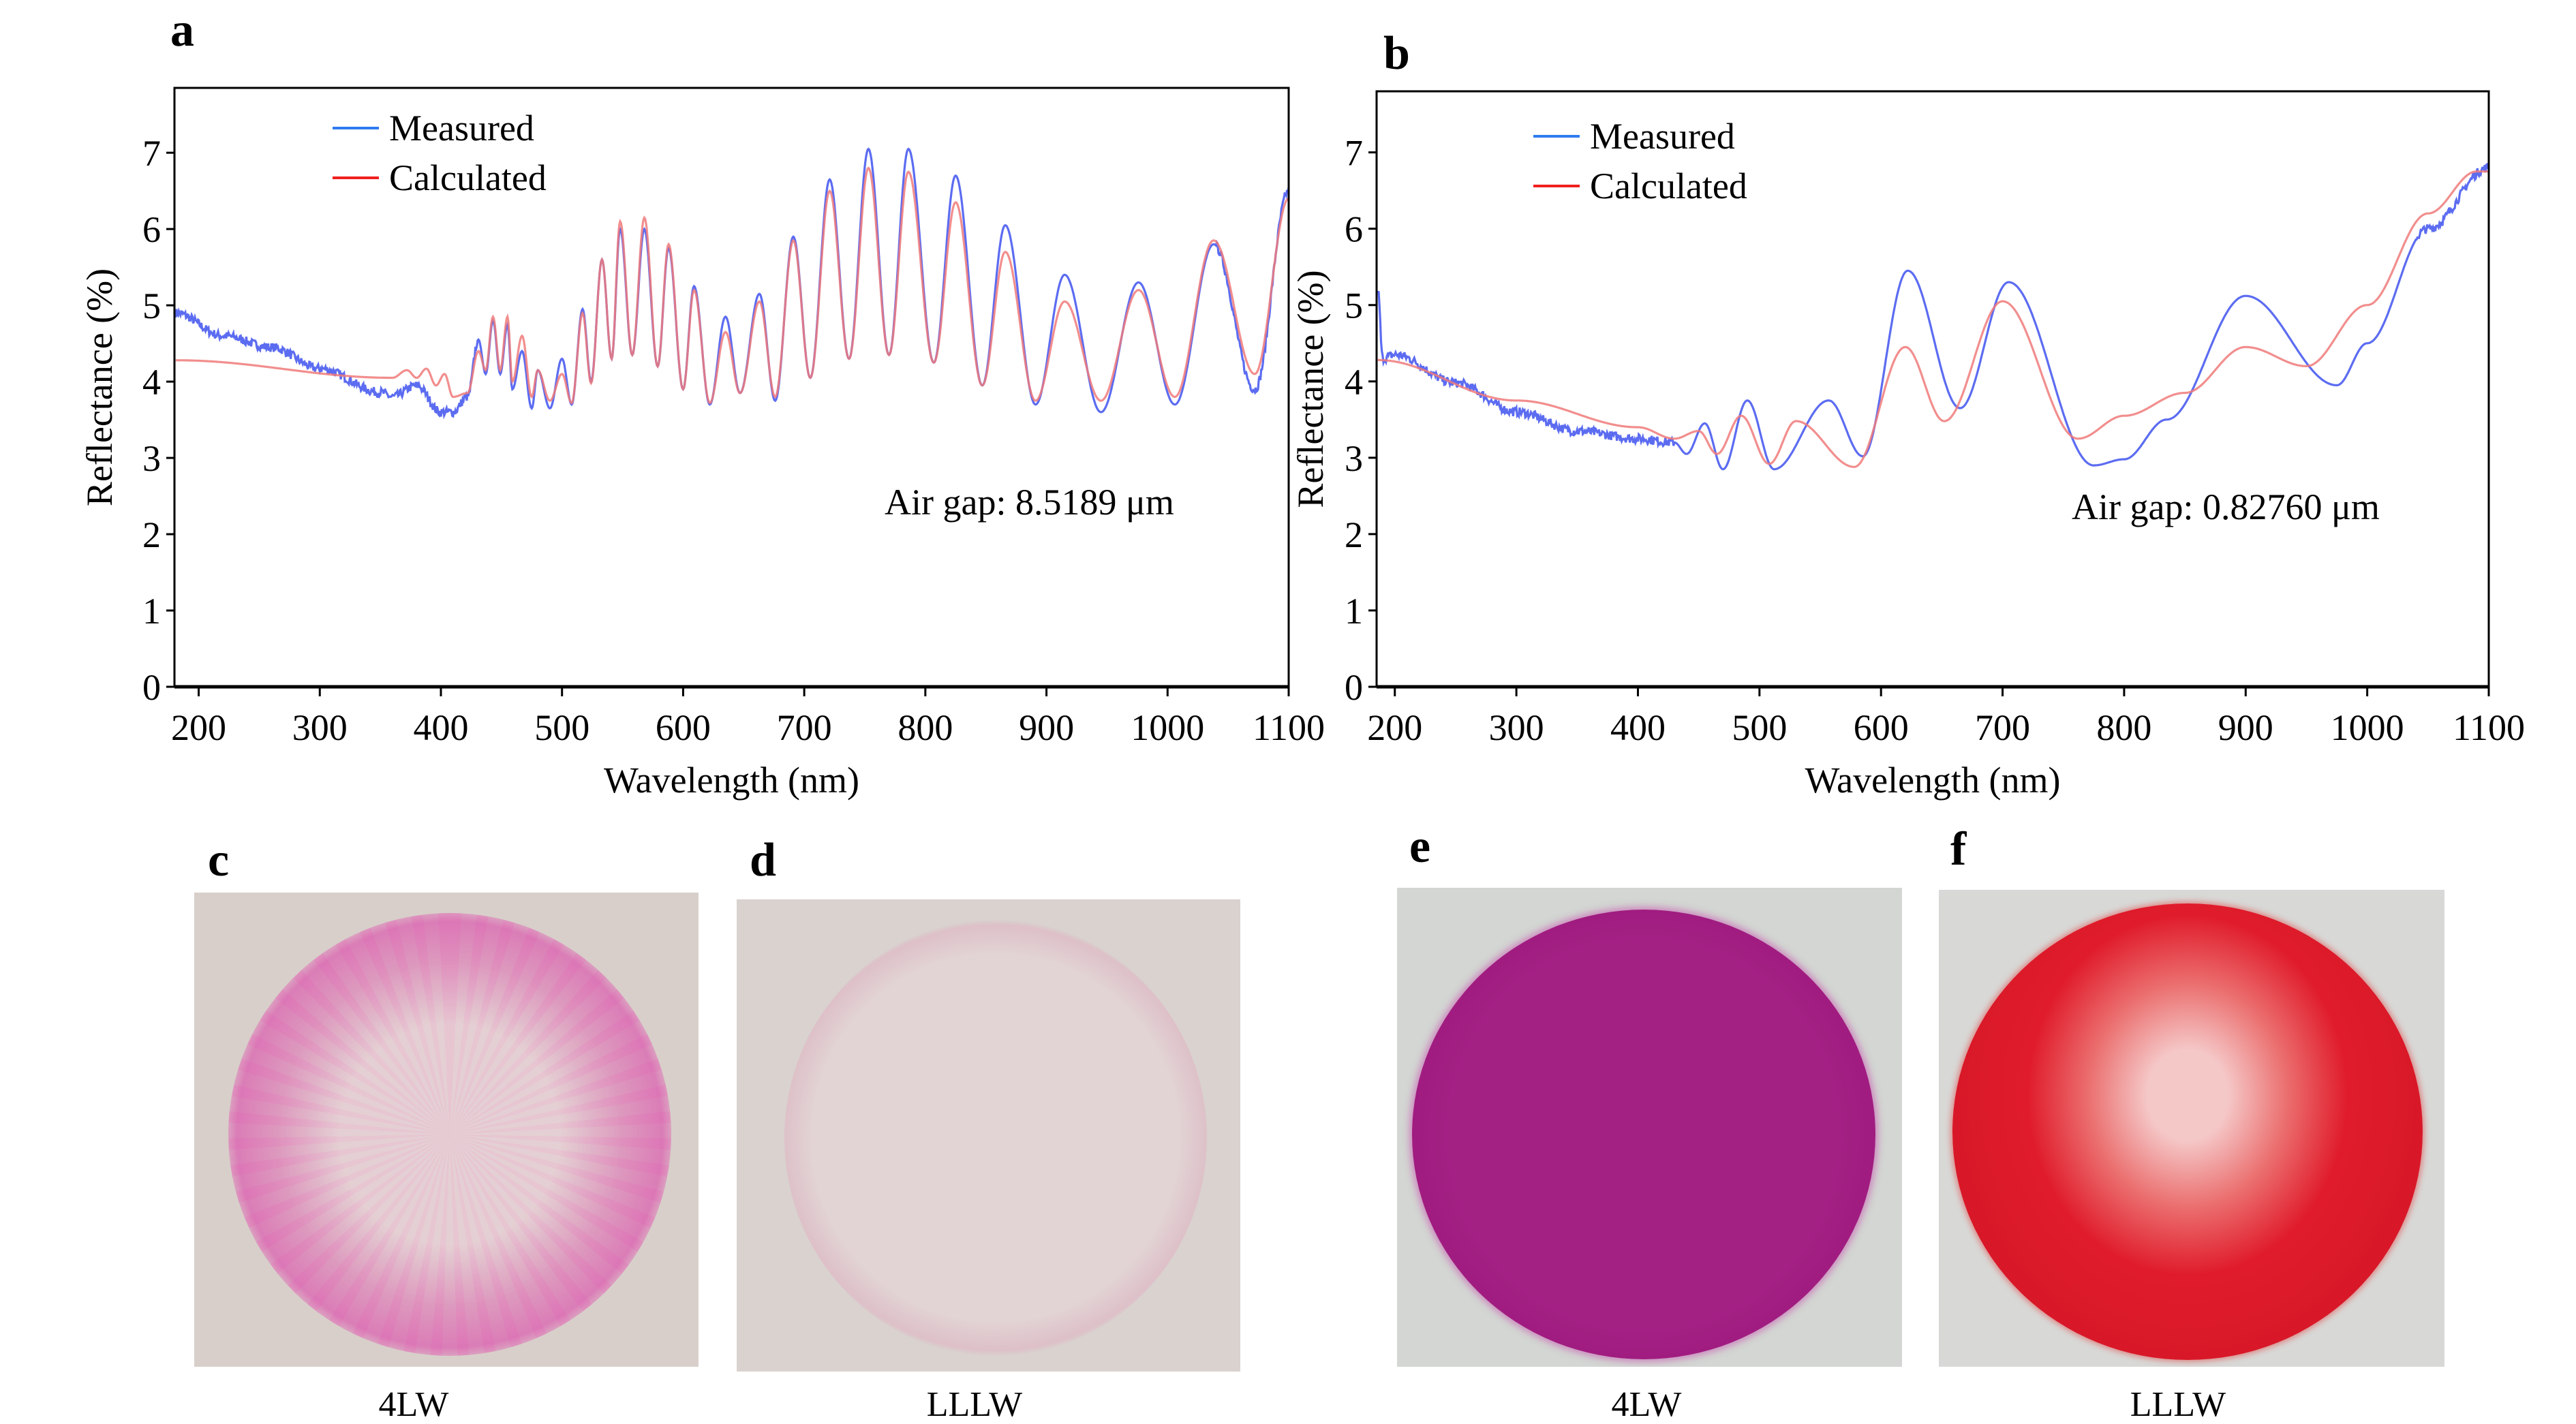  I want to click on red-dye-disc, so click(2187, 1131).